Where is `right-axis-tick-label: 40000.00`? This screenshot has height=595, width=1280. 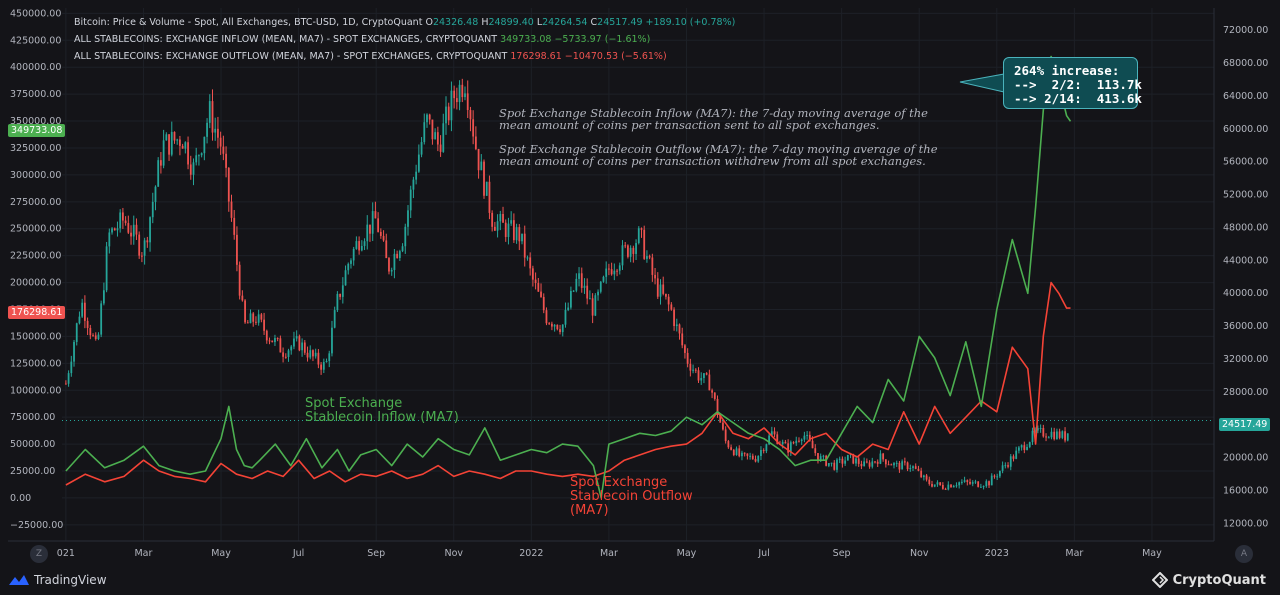 right-axis-tick-label: 40000.00 is located at coordinates (1245, 293).